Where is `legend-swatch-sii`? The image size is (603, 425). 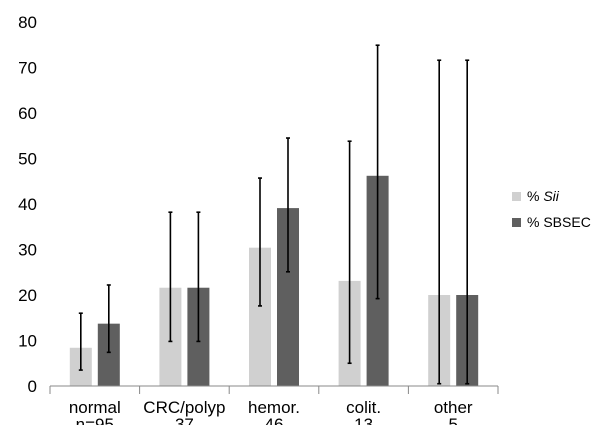
legend-swatch-sii is located at coordinates (516, 196).